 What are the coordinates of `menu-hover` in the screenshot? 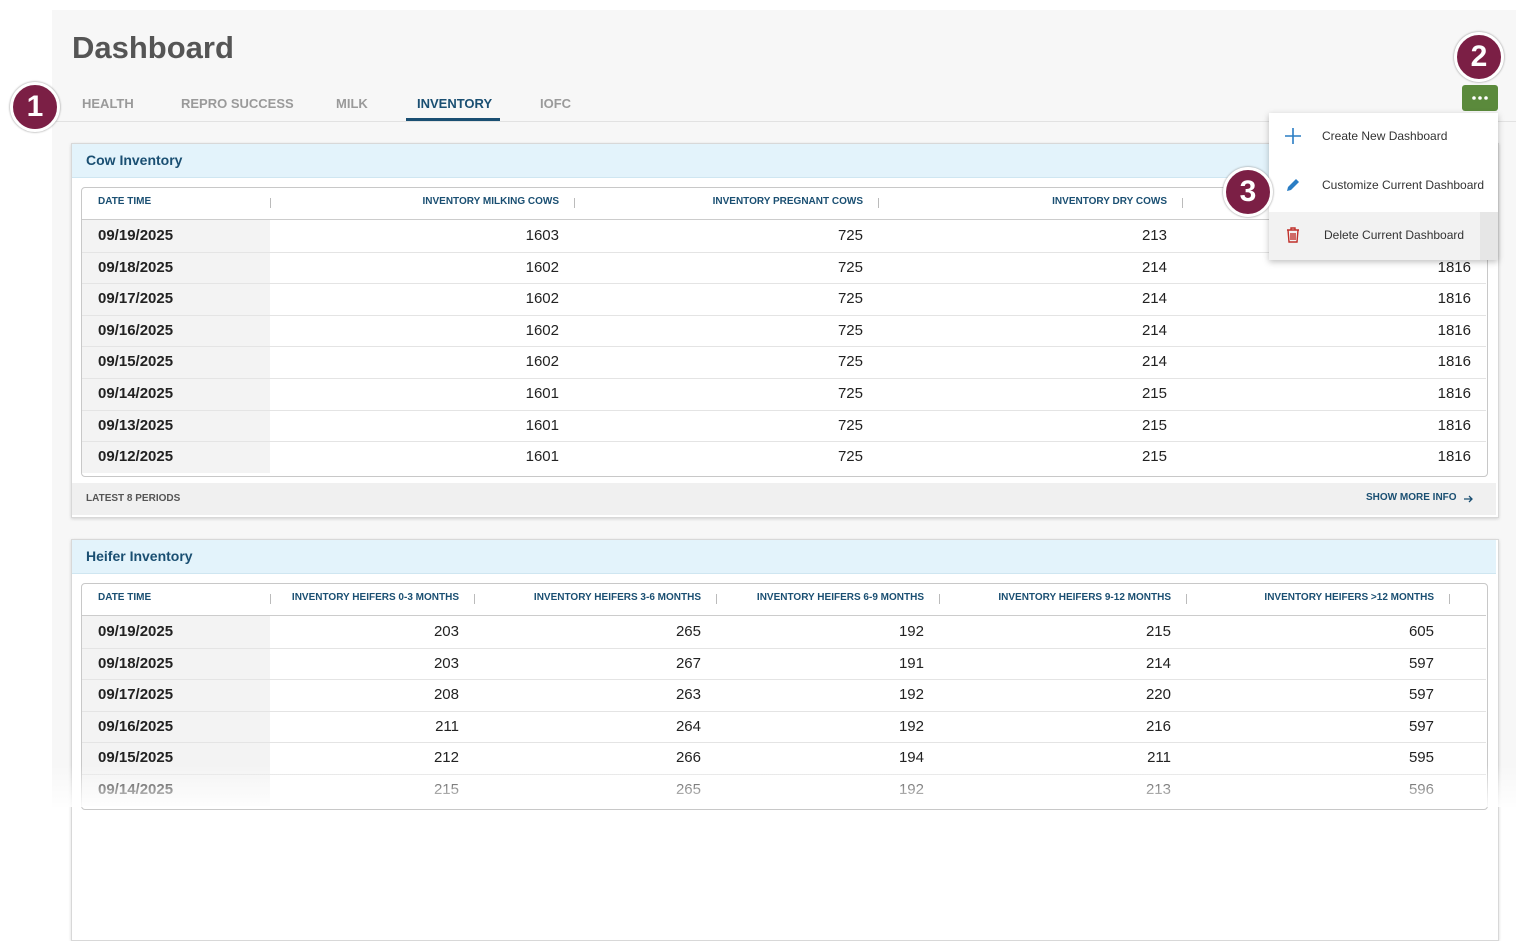 It's located at (1374, 236).